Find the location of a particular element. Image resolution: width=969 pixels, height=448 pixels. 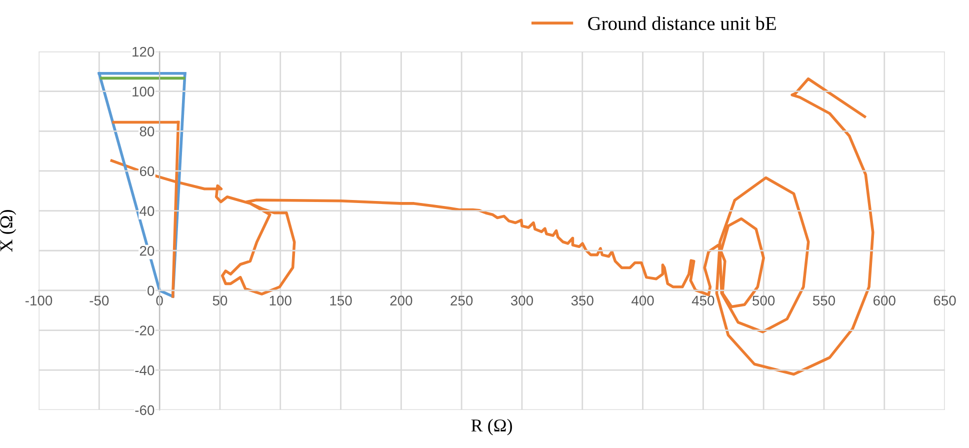

y-tick-label: 40 is located at coordinates (147, 211).